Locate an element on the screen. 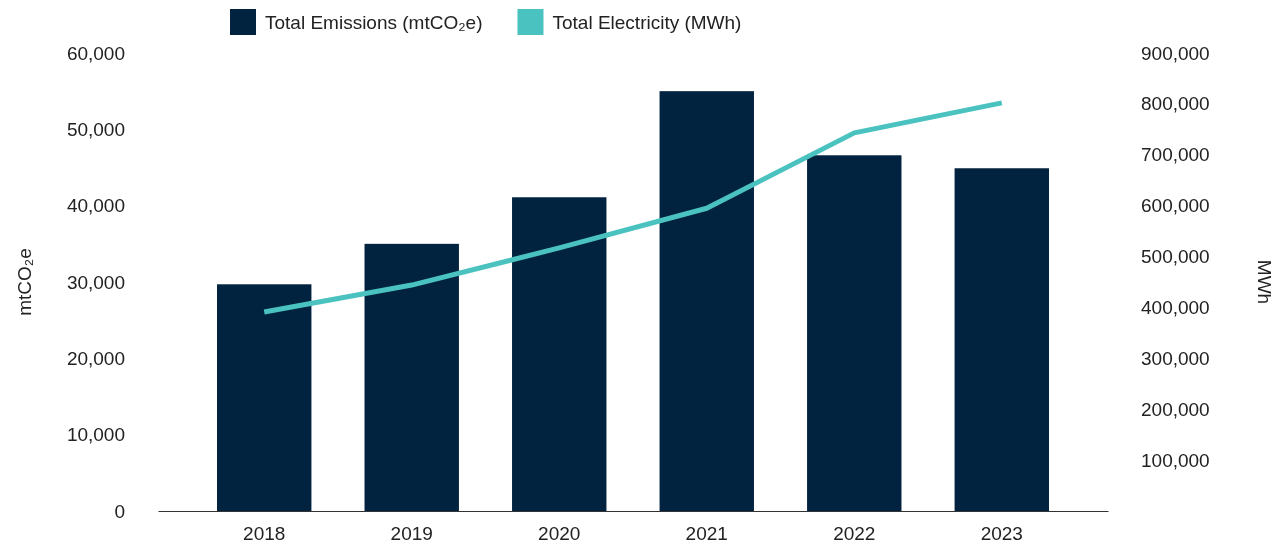 The height and width of the screenshot is (548, 1279). y2-tick-label: 300,000 is located at coordinates (1175, 358).